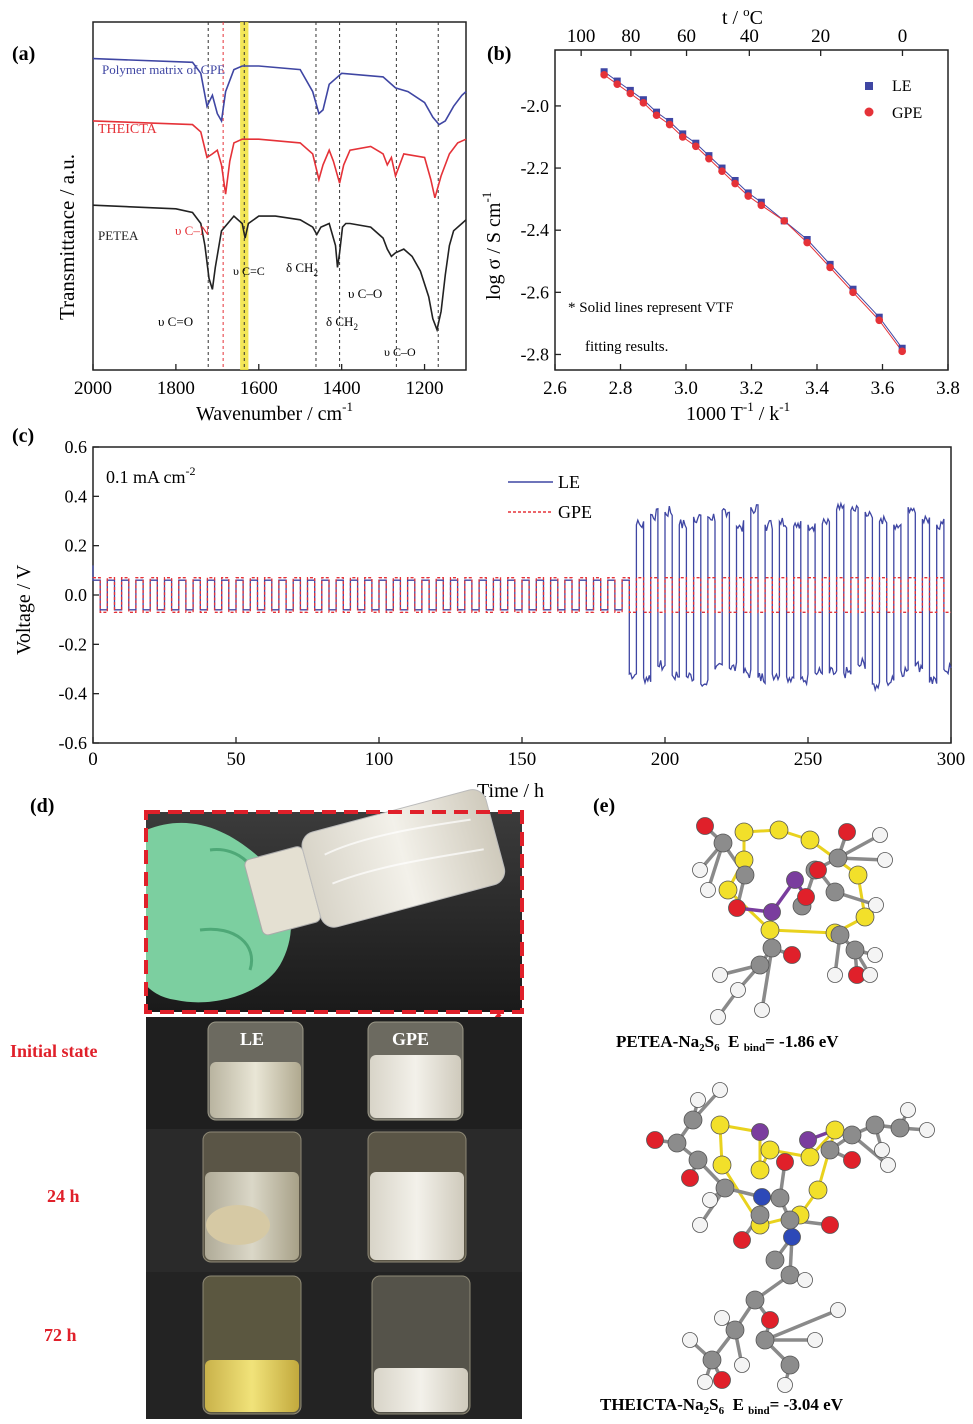 This screenshot has width=973, height=1424. I want to click on panel-c-x-ticks: 0 50 100 150 200 250 300, so click(526, 753).